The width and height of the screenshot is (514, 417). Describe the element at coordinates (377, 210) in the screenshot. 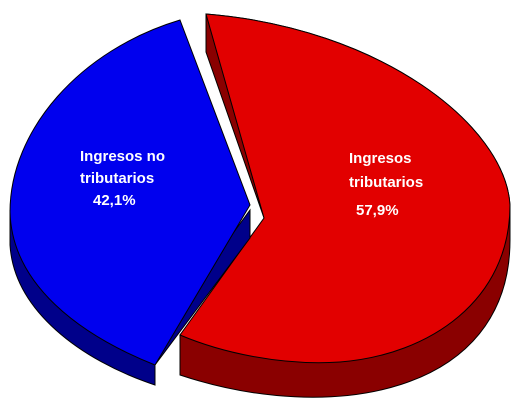

I see `slice-value-tributarios: 57,9%` at that location.